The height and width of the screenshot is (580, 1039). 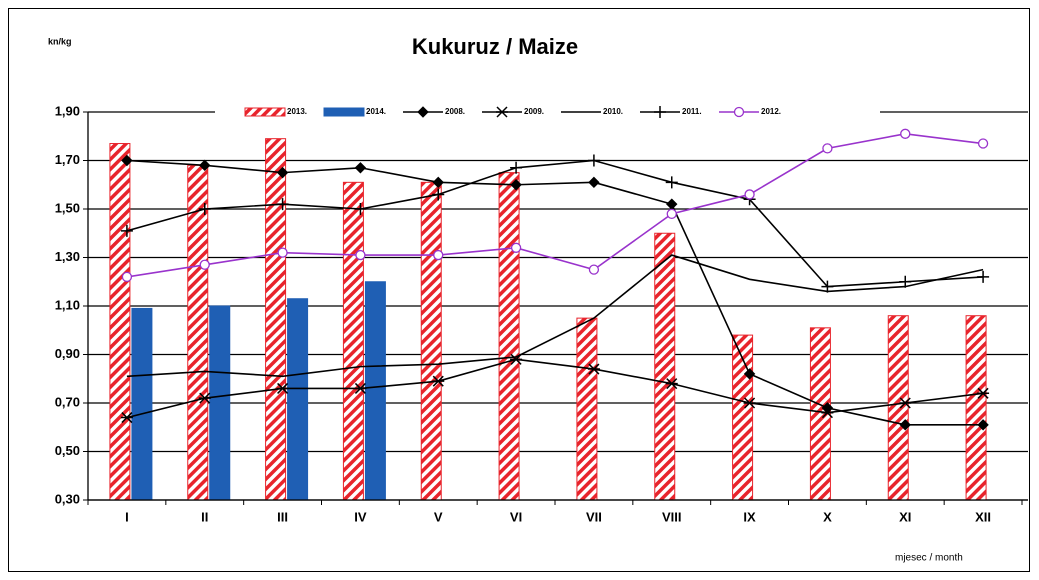 What do you see at coordinates (67, 498) in the screenshot?
I see `y-tick-label: 0,30` at bounding box center [67, 498].